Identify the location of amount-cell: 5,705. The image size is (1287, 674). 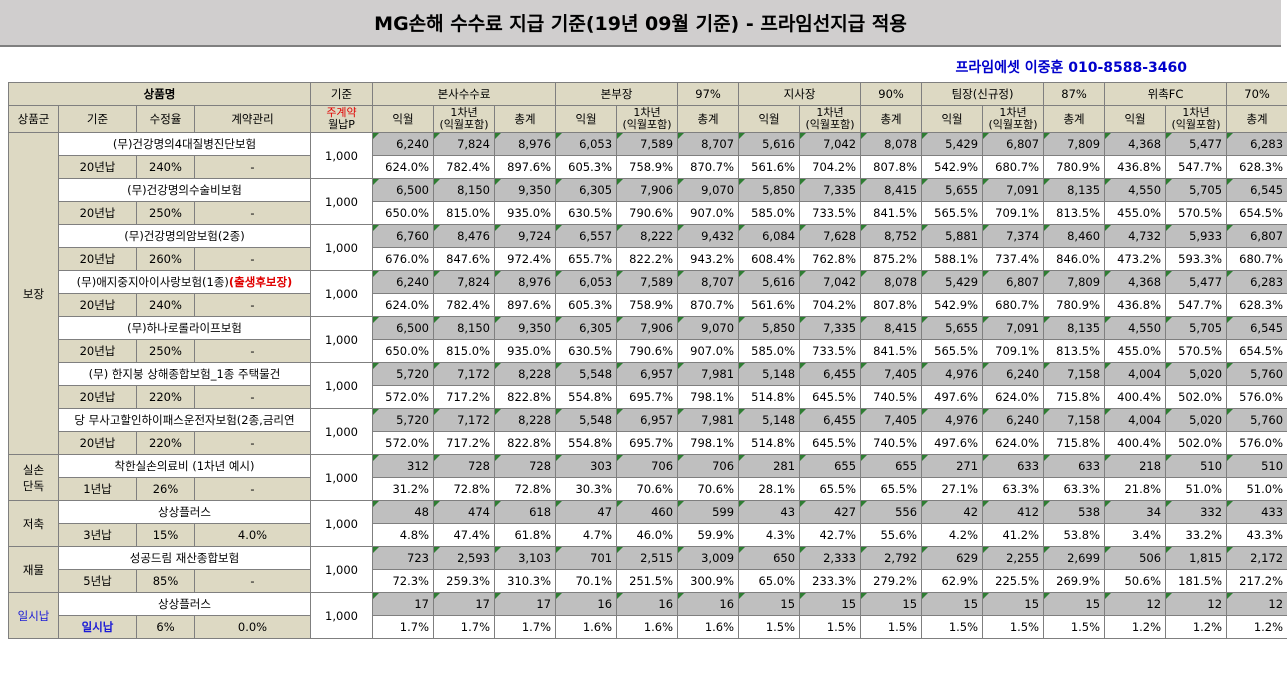
(1196, 328).